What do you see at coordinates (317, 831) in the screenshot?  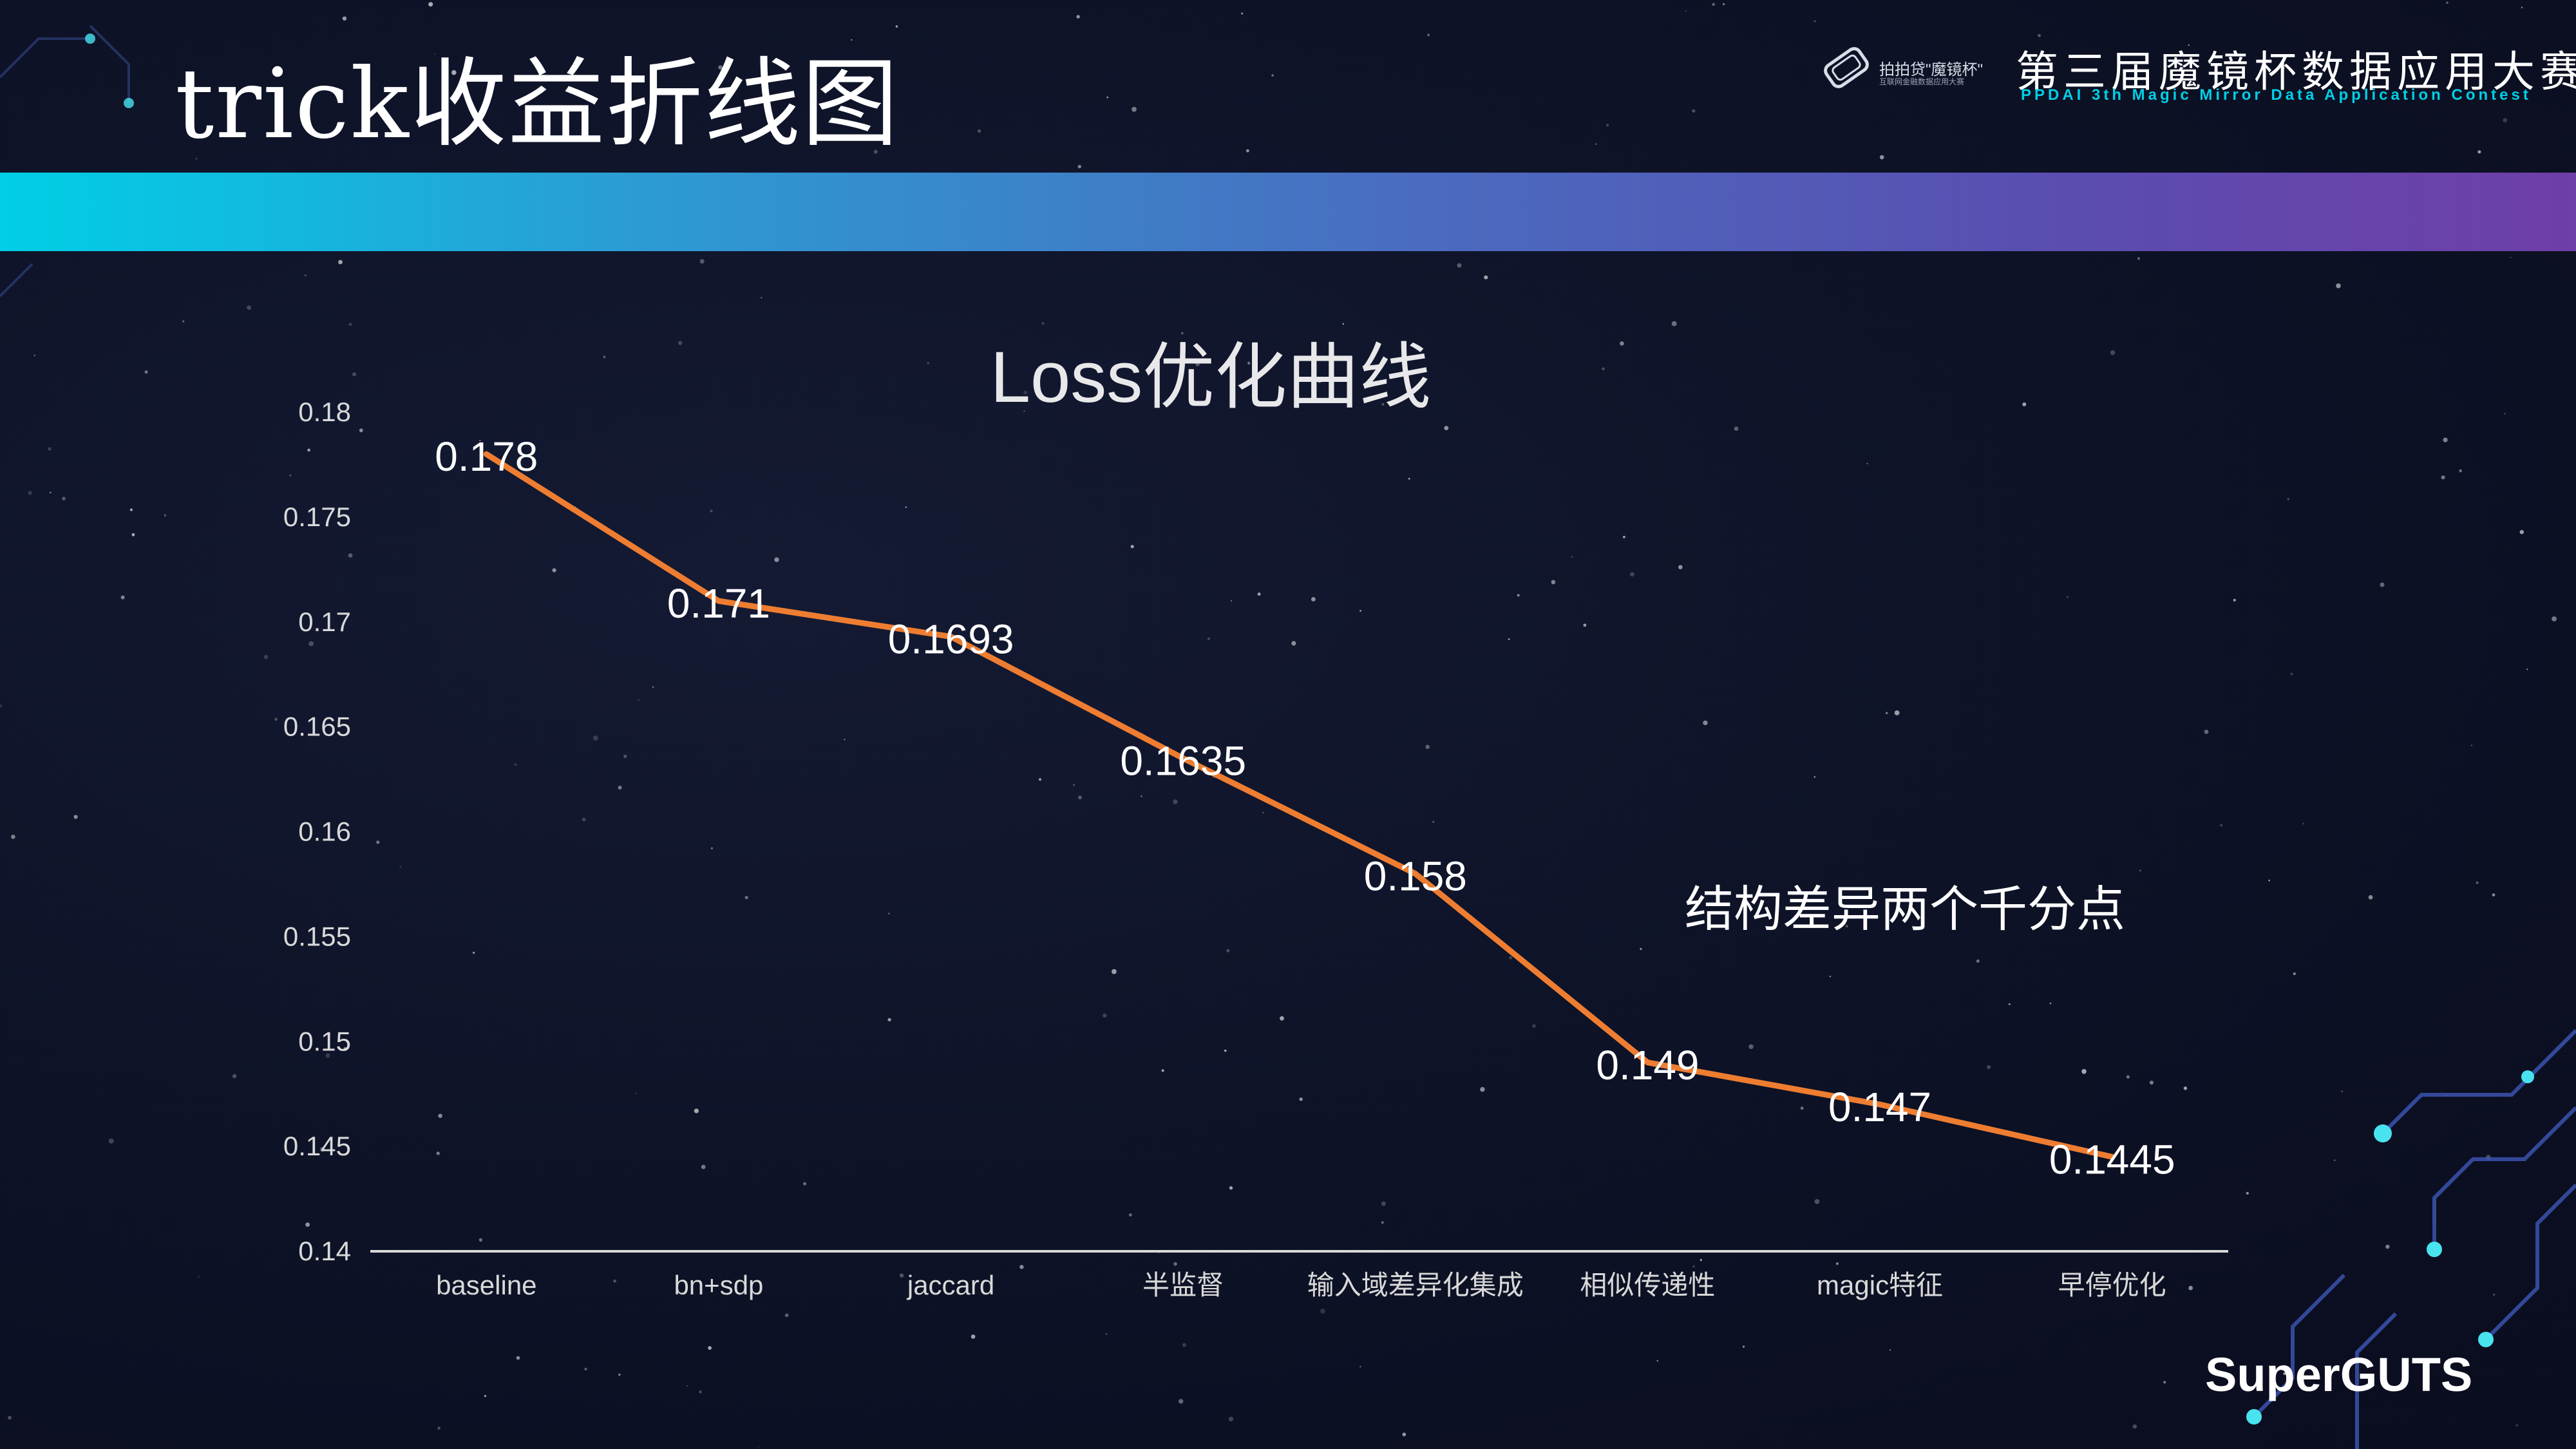 I see `y-axis-ticks: 0.14 0.145 0.15 0.155 0.16 0.165 0.17 0.175 0.18` at bounding box center [317, 831].